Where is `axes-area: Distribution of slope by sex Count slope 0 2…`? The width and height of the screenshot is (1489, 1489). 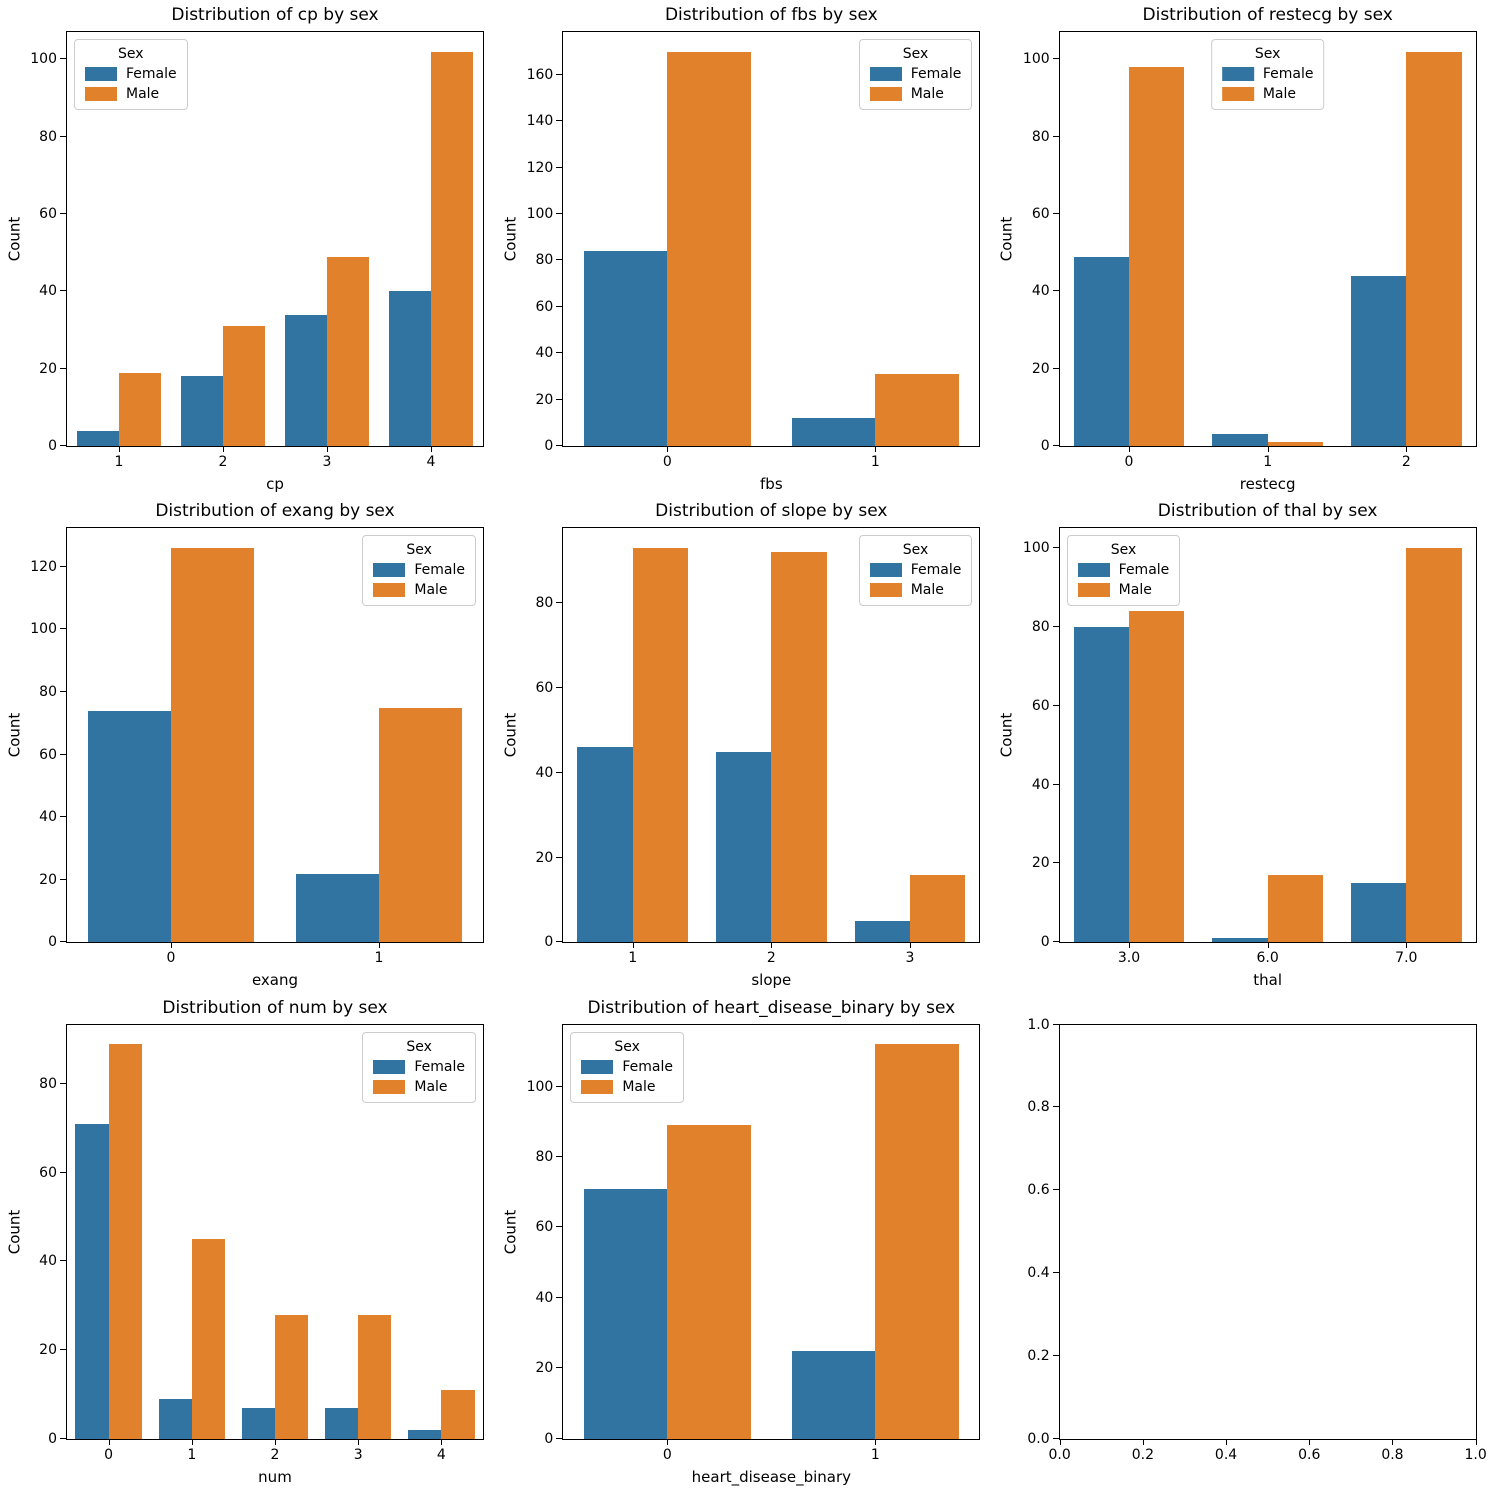
axes-area: Distribution of slope by sex Count slope 0 2… is located at coordinates (741, 745).